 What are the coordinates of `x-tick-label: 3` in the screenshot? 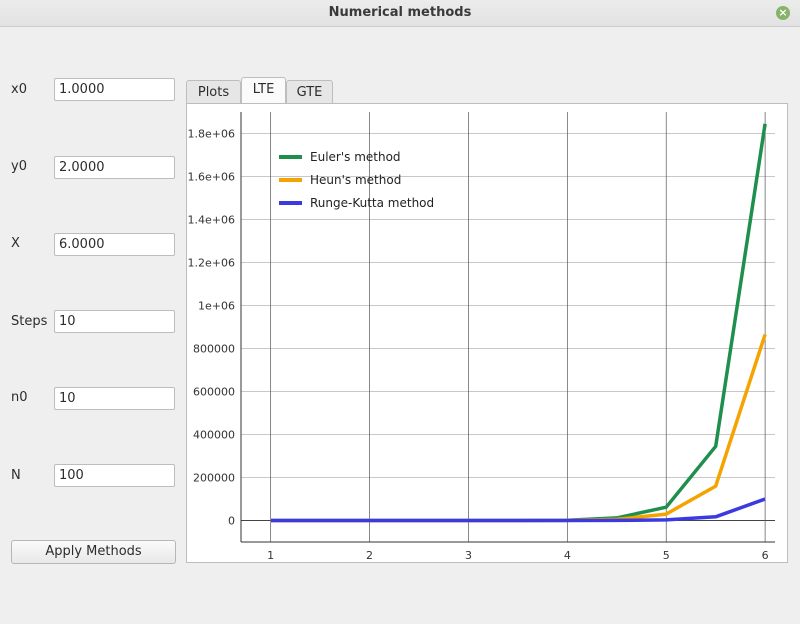 It's located at (468, 555).